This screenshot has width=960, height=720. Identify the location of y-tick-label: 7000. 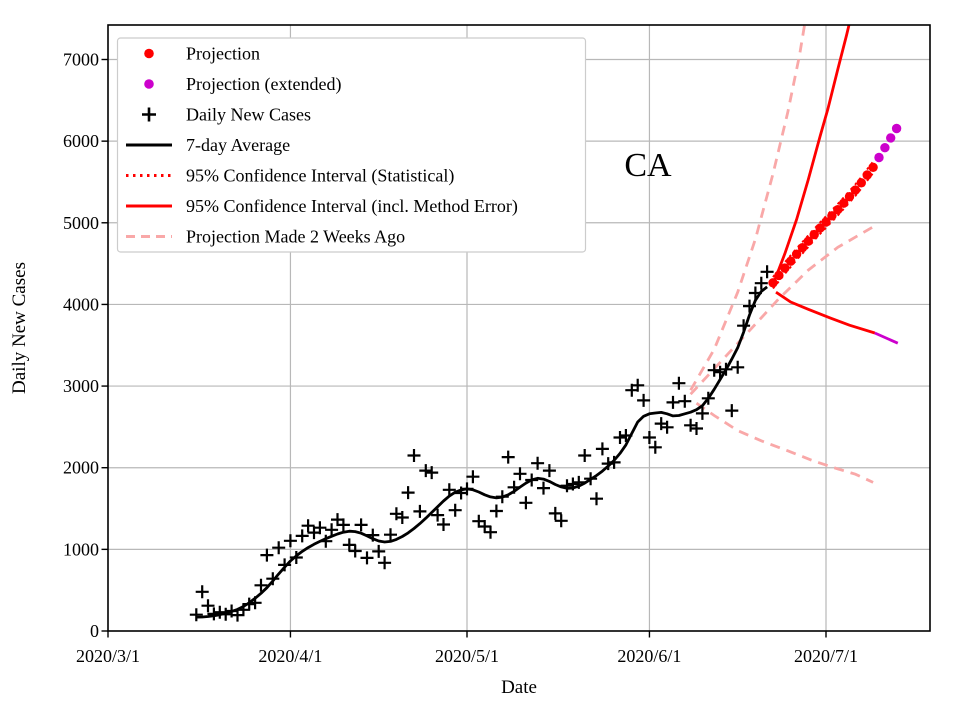
(81, 60).